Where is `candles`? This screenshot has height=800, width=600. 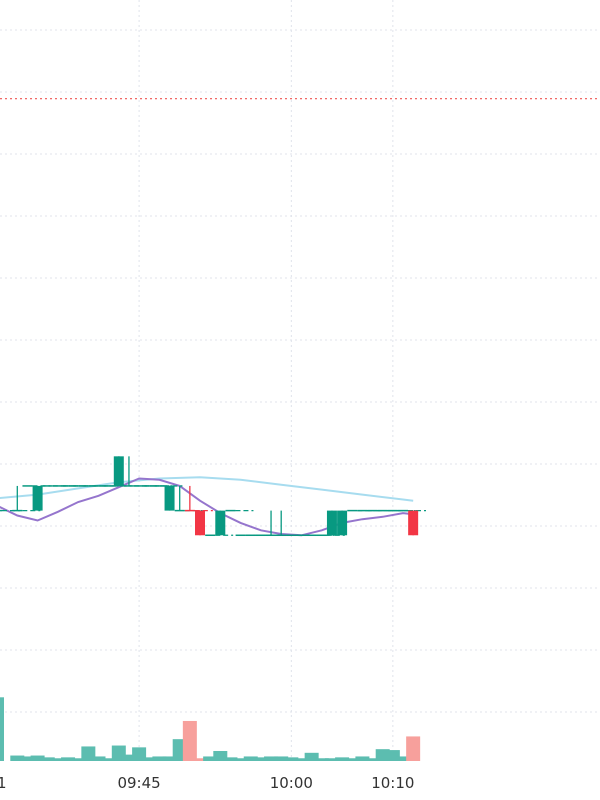 candles is located at coordinates (213, 496).